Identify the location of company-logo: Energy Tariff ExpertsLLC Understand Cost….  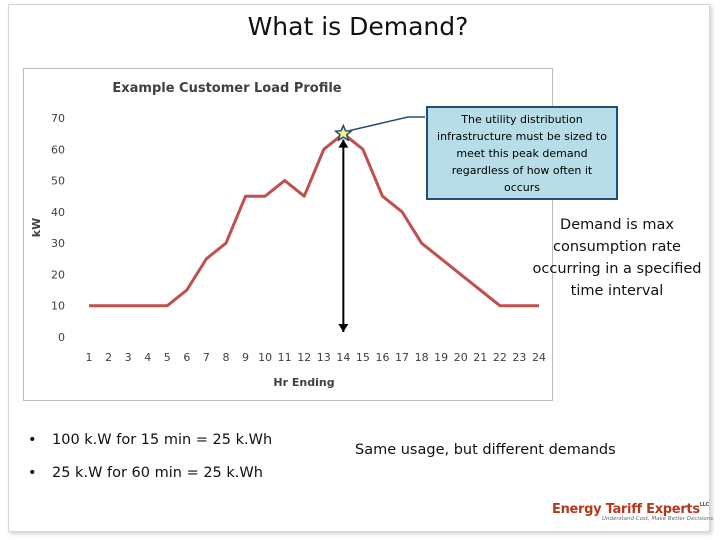
(633, 512).